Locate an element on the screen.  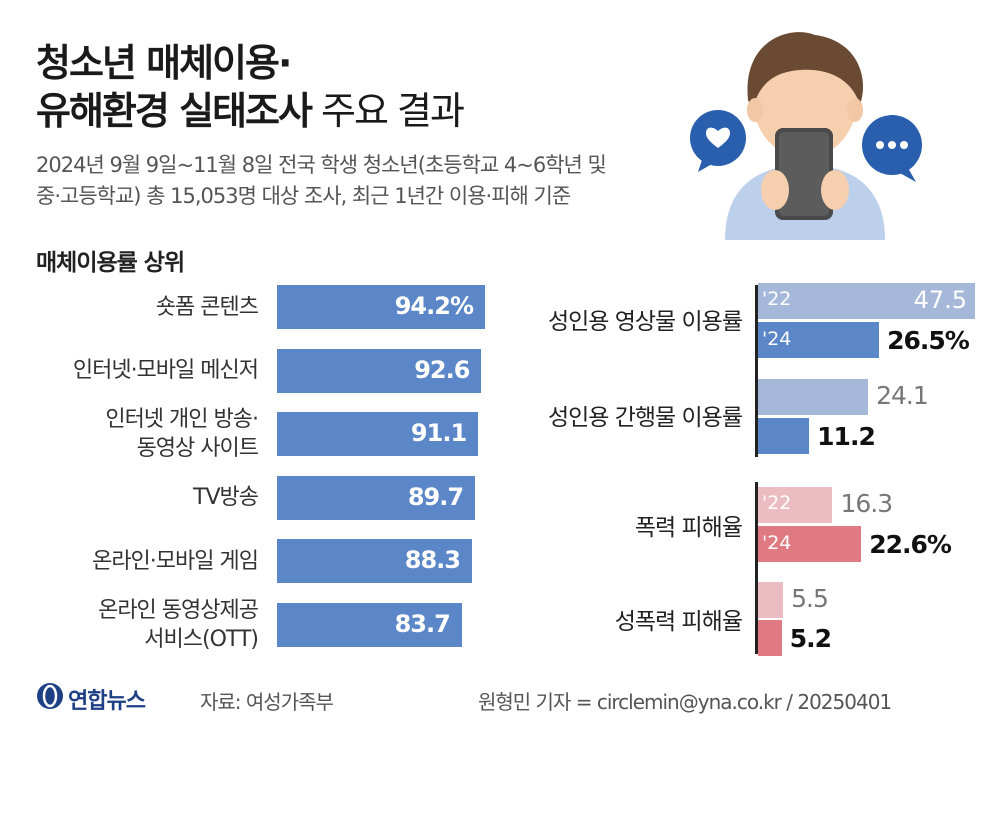
category-label-line: 숏폼 콘텐츠 is located at coordinates (207, 307).